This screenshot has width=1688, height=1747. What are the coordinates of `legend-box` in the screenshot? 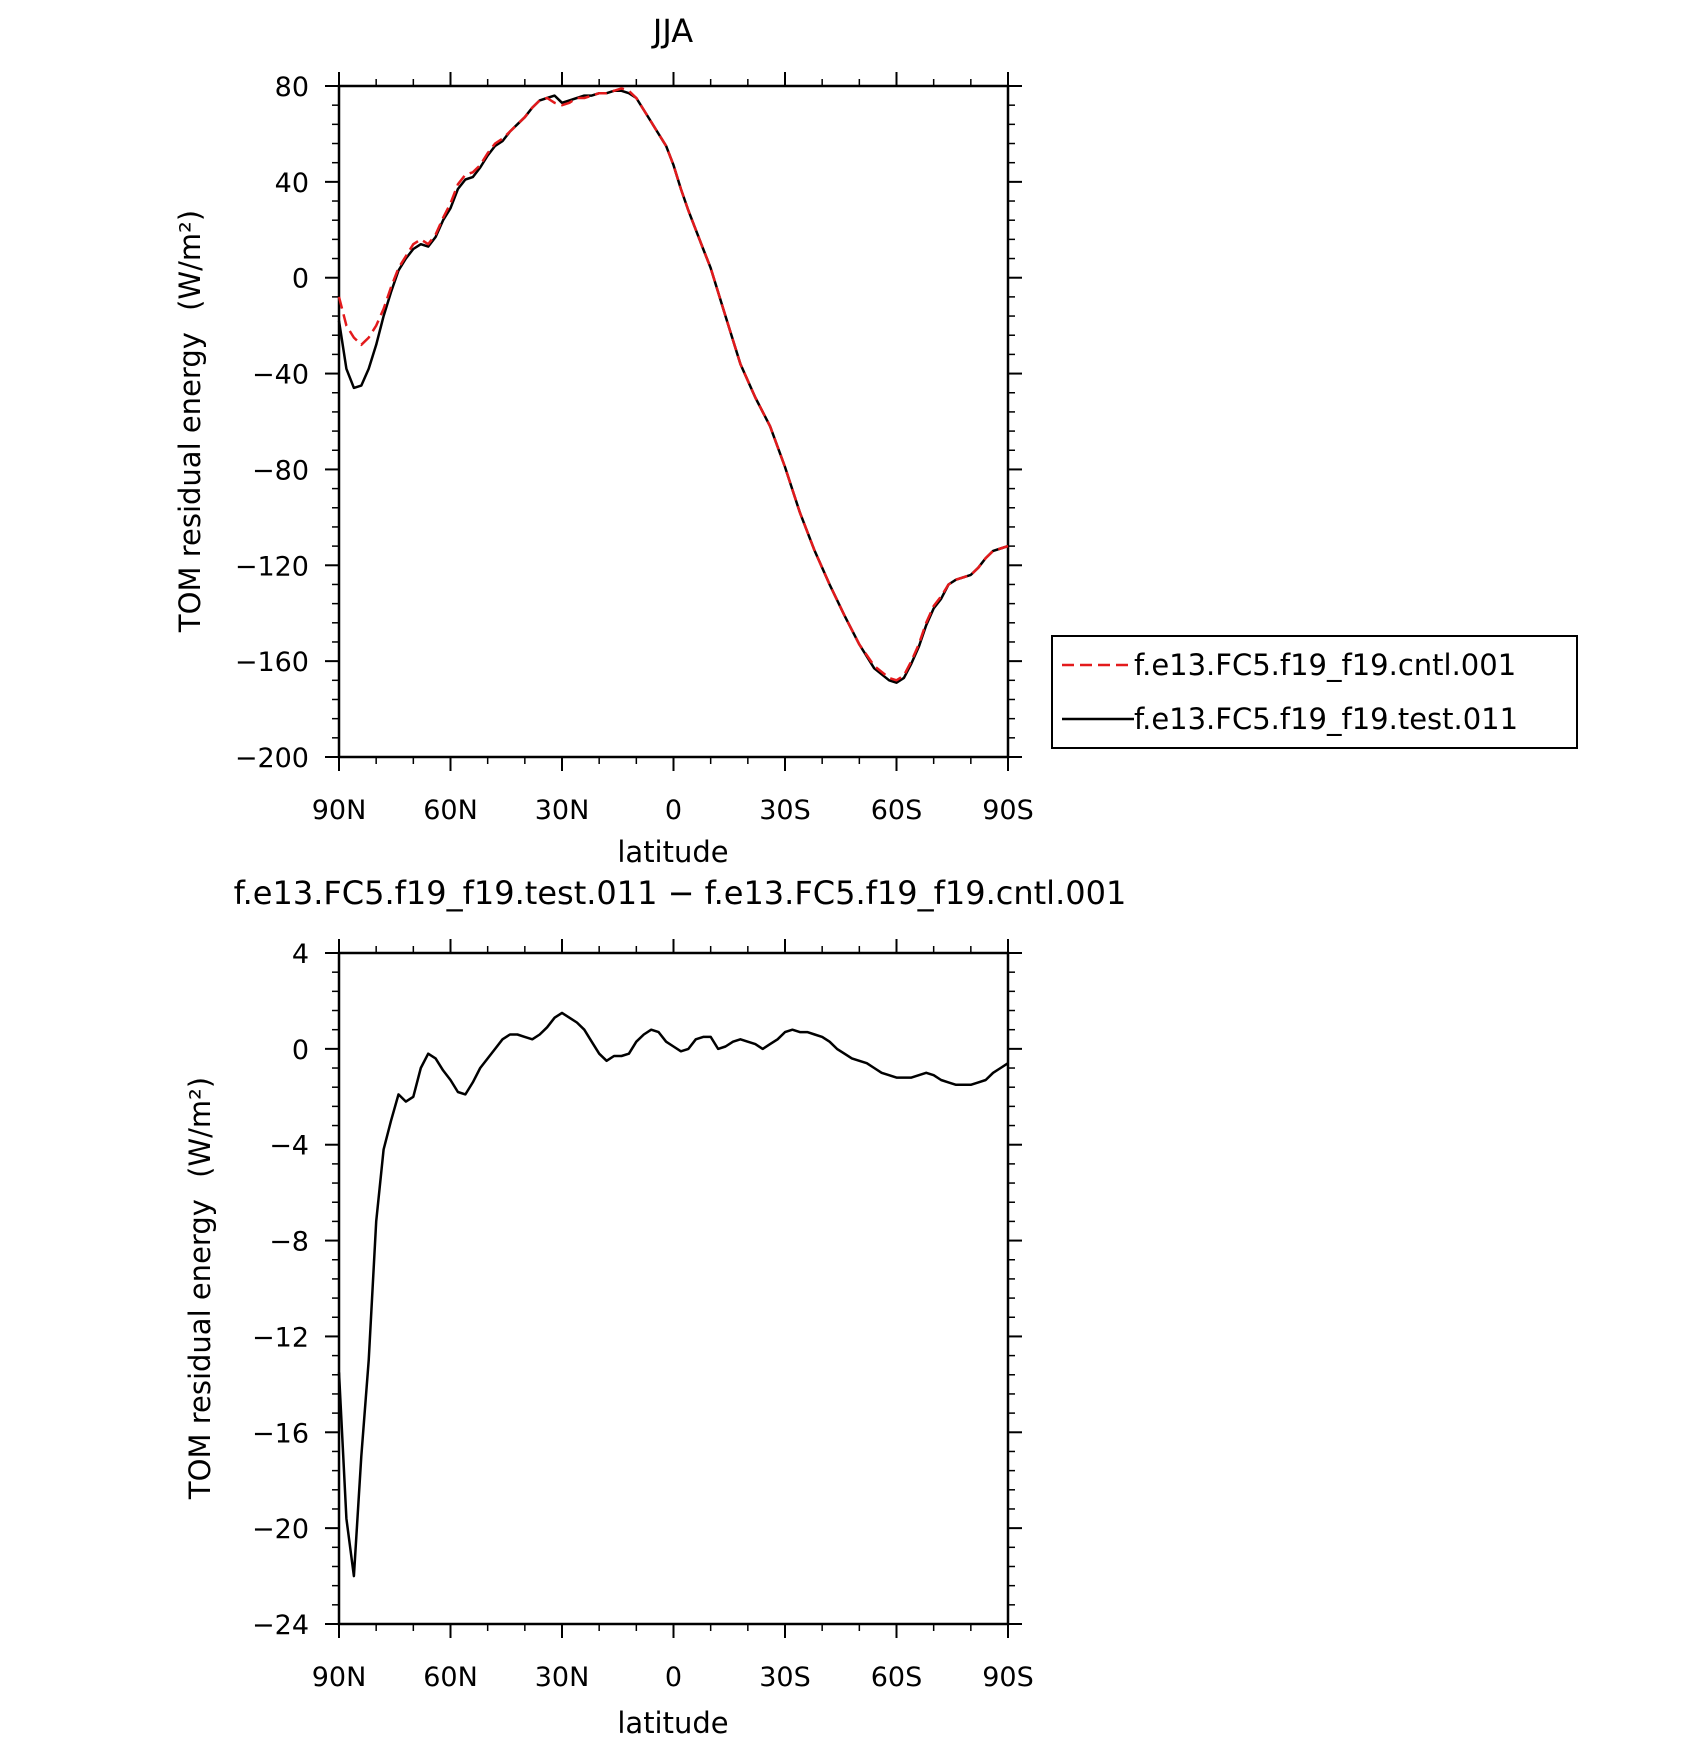 It's located at (1314, 692).